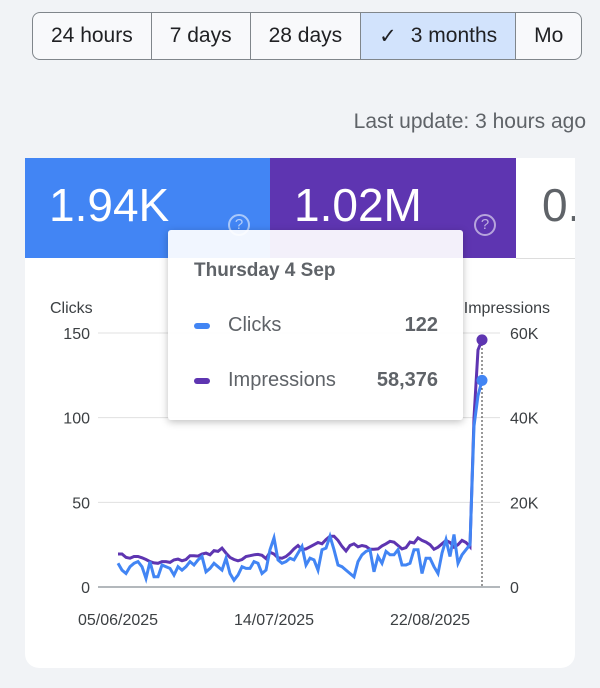 Image resolution: width=600 pixels, height=688 pixels. I want to click on ctr-metric-tile: 0., so click(545, 208).